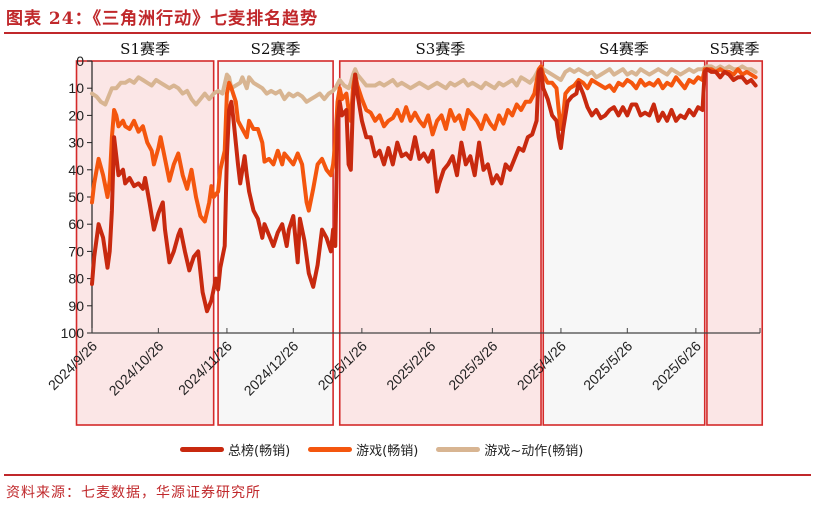  I want to click on y-tick-label: 0, so click(80, 61).